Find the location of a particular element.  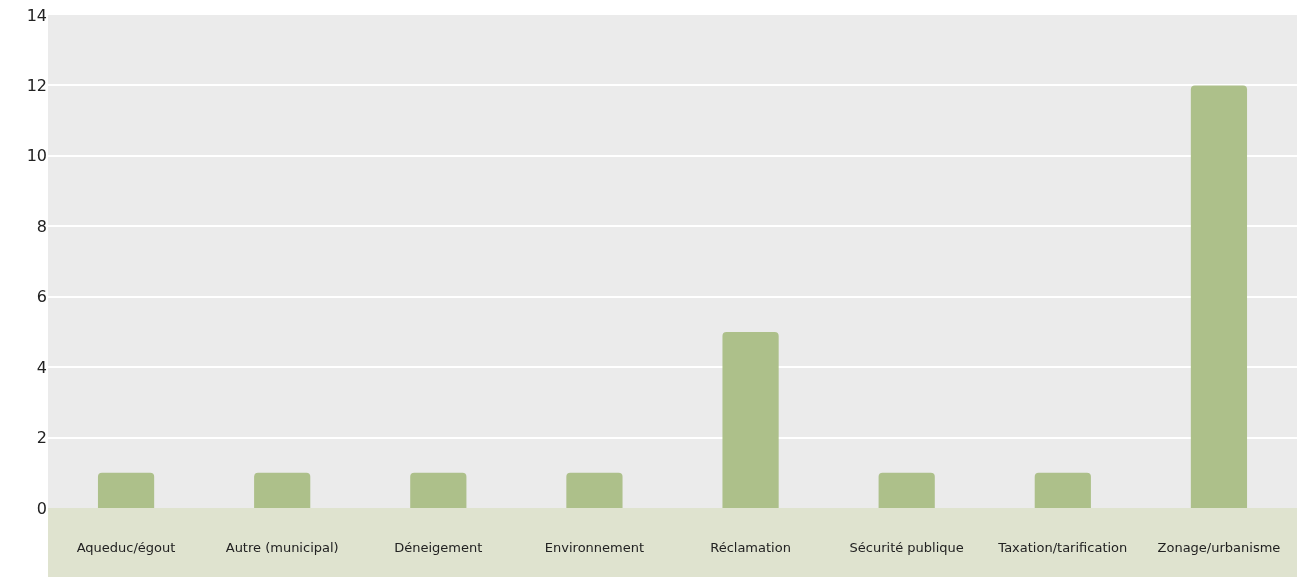

y-tick-label: 12 is located at coordinates (36, 86).